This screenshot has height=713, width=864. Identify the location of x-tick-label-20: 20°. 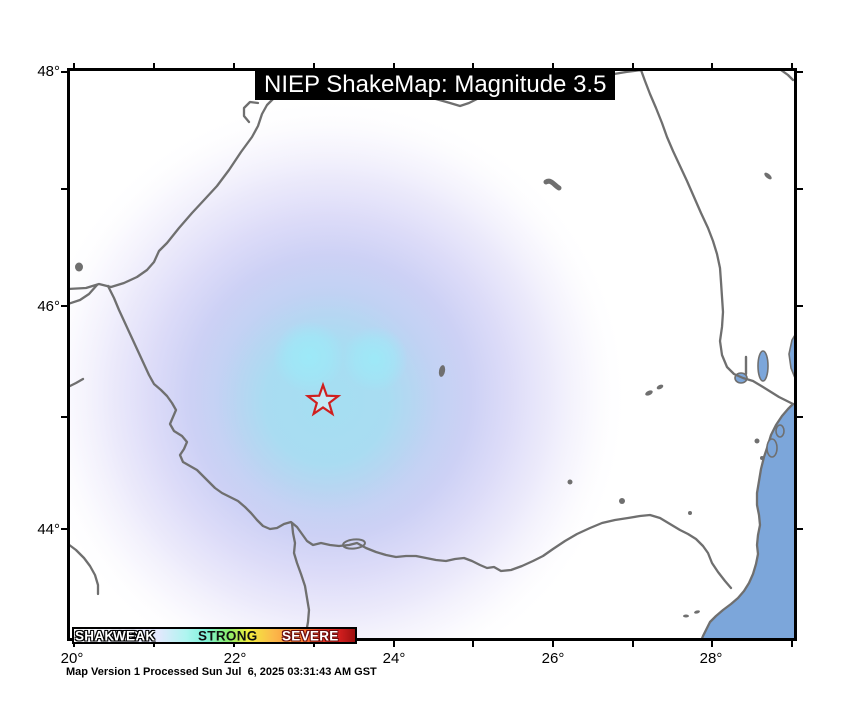
(72, 658).